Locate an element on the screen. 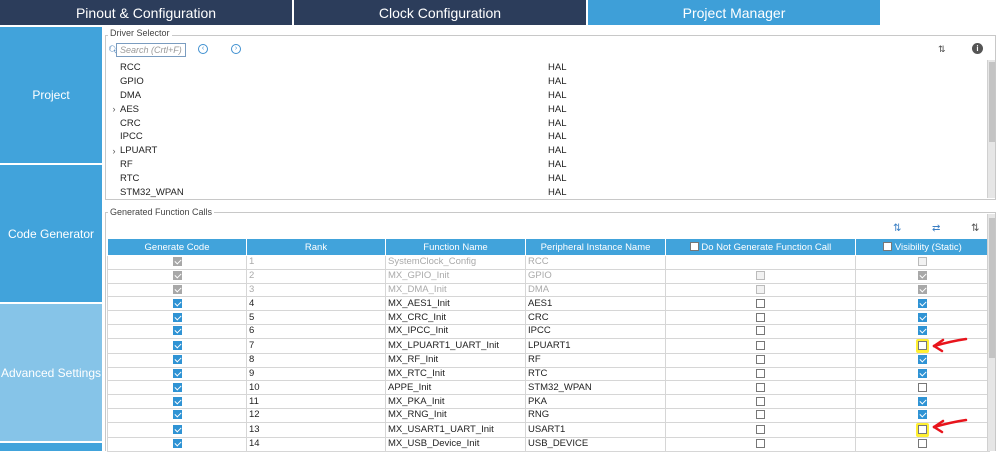  table-row: 5 MX_CRC_Init CRC is located at coordinates (548, 317).